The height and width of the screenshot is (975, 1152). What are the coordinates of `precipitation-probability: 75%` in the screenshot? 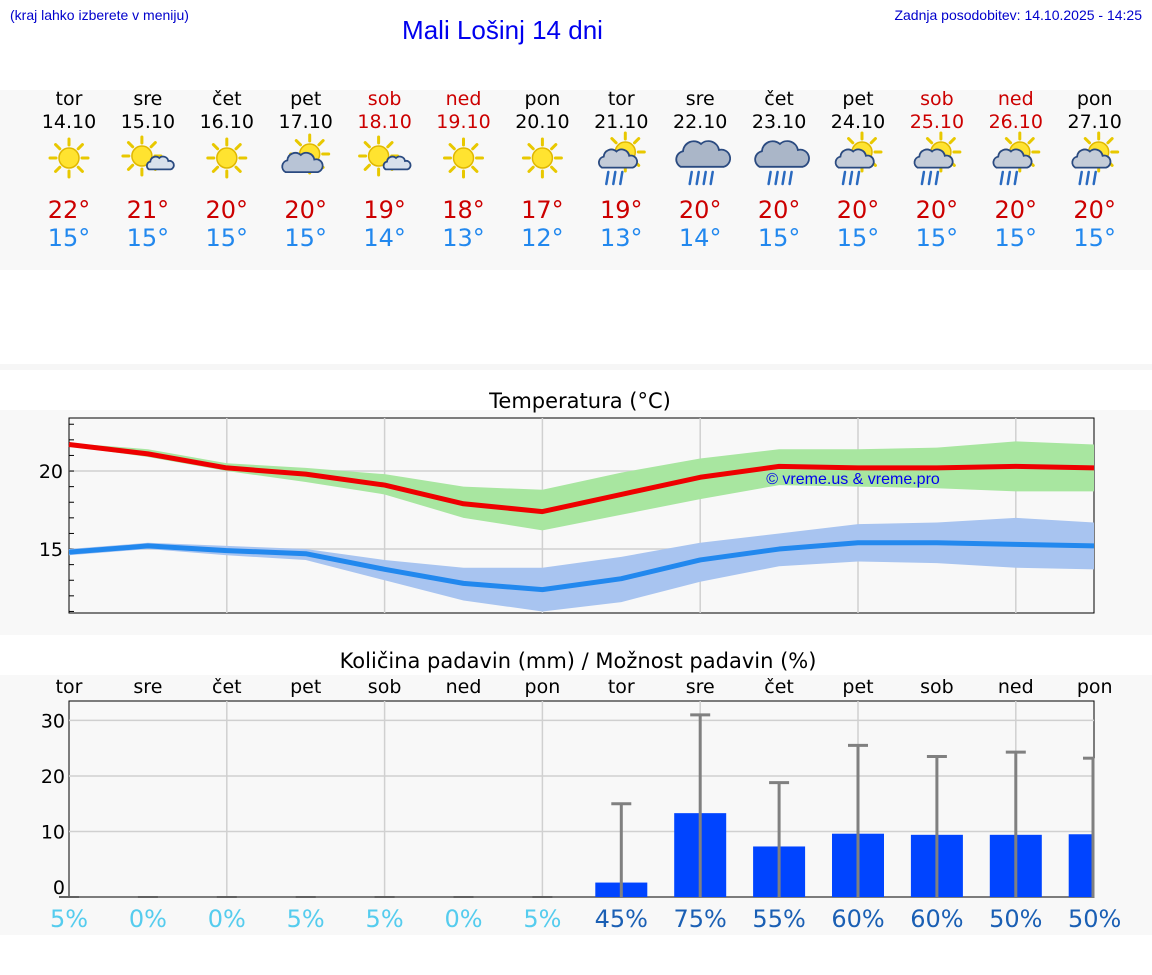 It's located at (700, 919).